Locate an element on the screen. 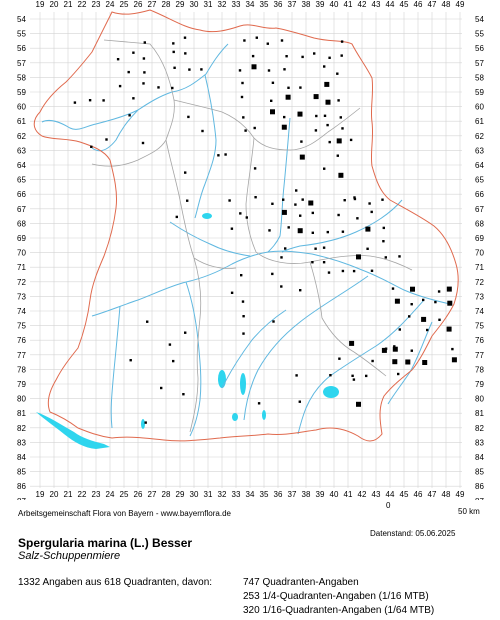 This screenshot has width=500, height=620. y-label-left: 58 is located at coordinates (21, 77).